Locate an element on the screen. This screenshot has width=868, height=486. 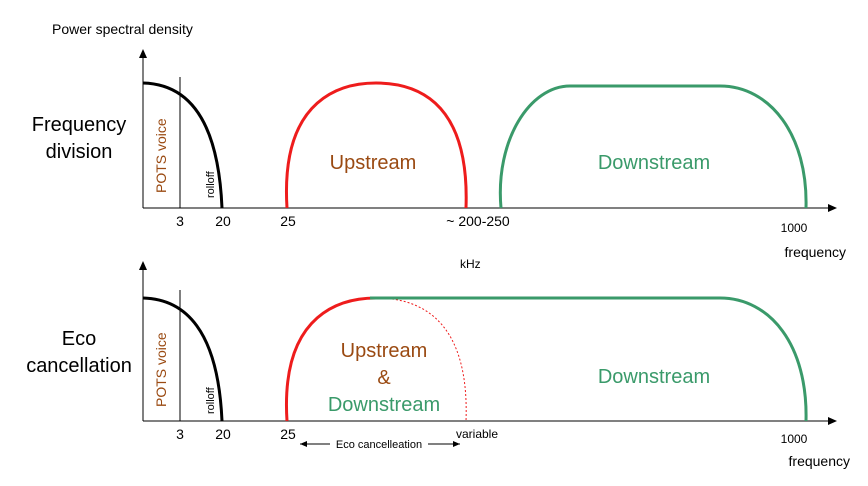
panel1-downstream-curve is located at coordinates (653, 146).